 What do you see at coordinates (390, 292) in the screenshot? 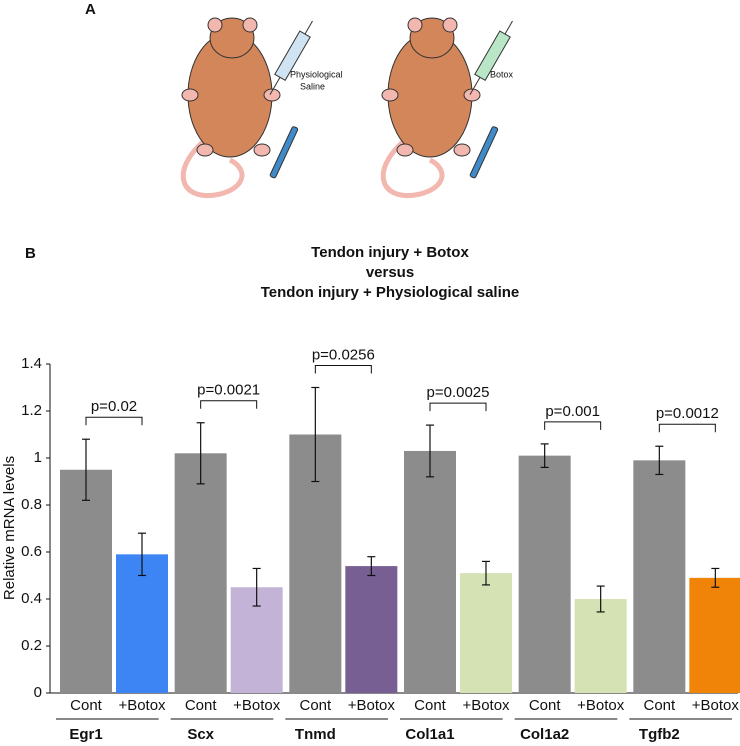
I see `chart-title: Tendon injury + Physiological saline` at bounding box center [390, 292].